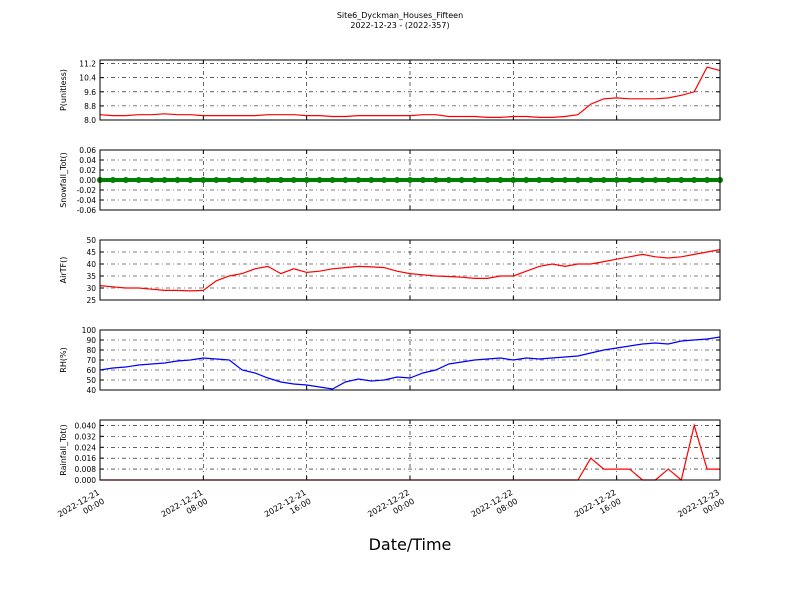 The width and height of the screenshot is (800, 600). What do you see at coordinates (63, 270) in the screenshot?
I see `y-axis-label: AirTF()` at bounding box center [63, 270].